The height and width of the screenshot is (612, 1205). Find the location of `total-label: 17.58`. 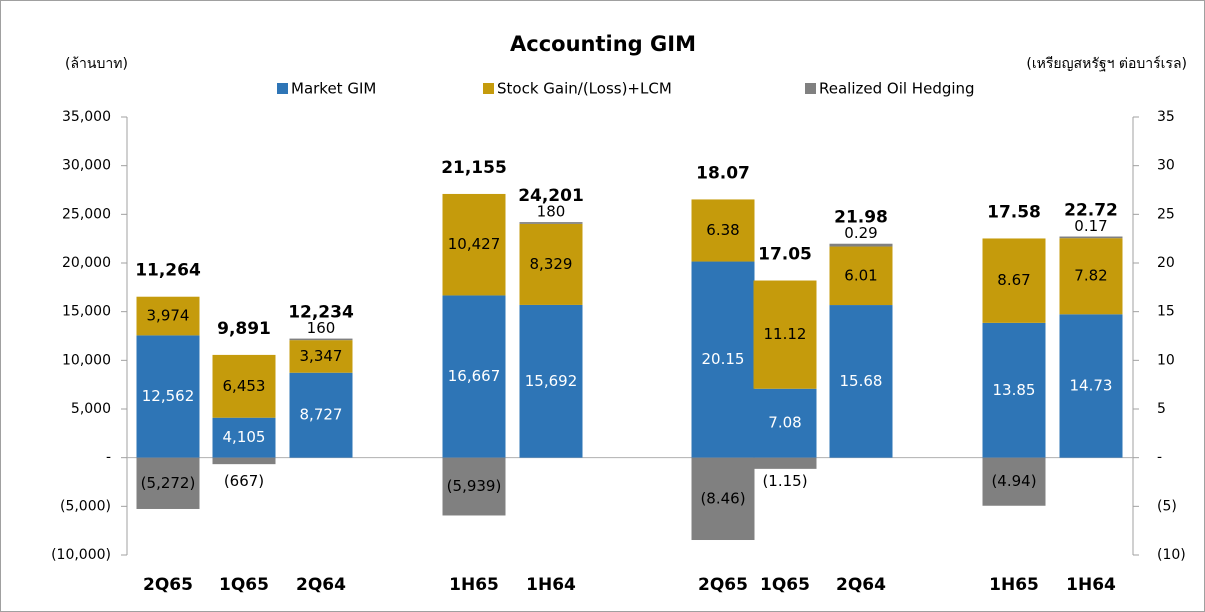

total-label: 17.58 is located at coordinates (1014, 212).